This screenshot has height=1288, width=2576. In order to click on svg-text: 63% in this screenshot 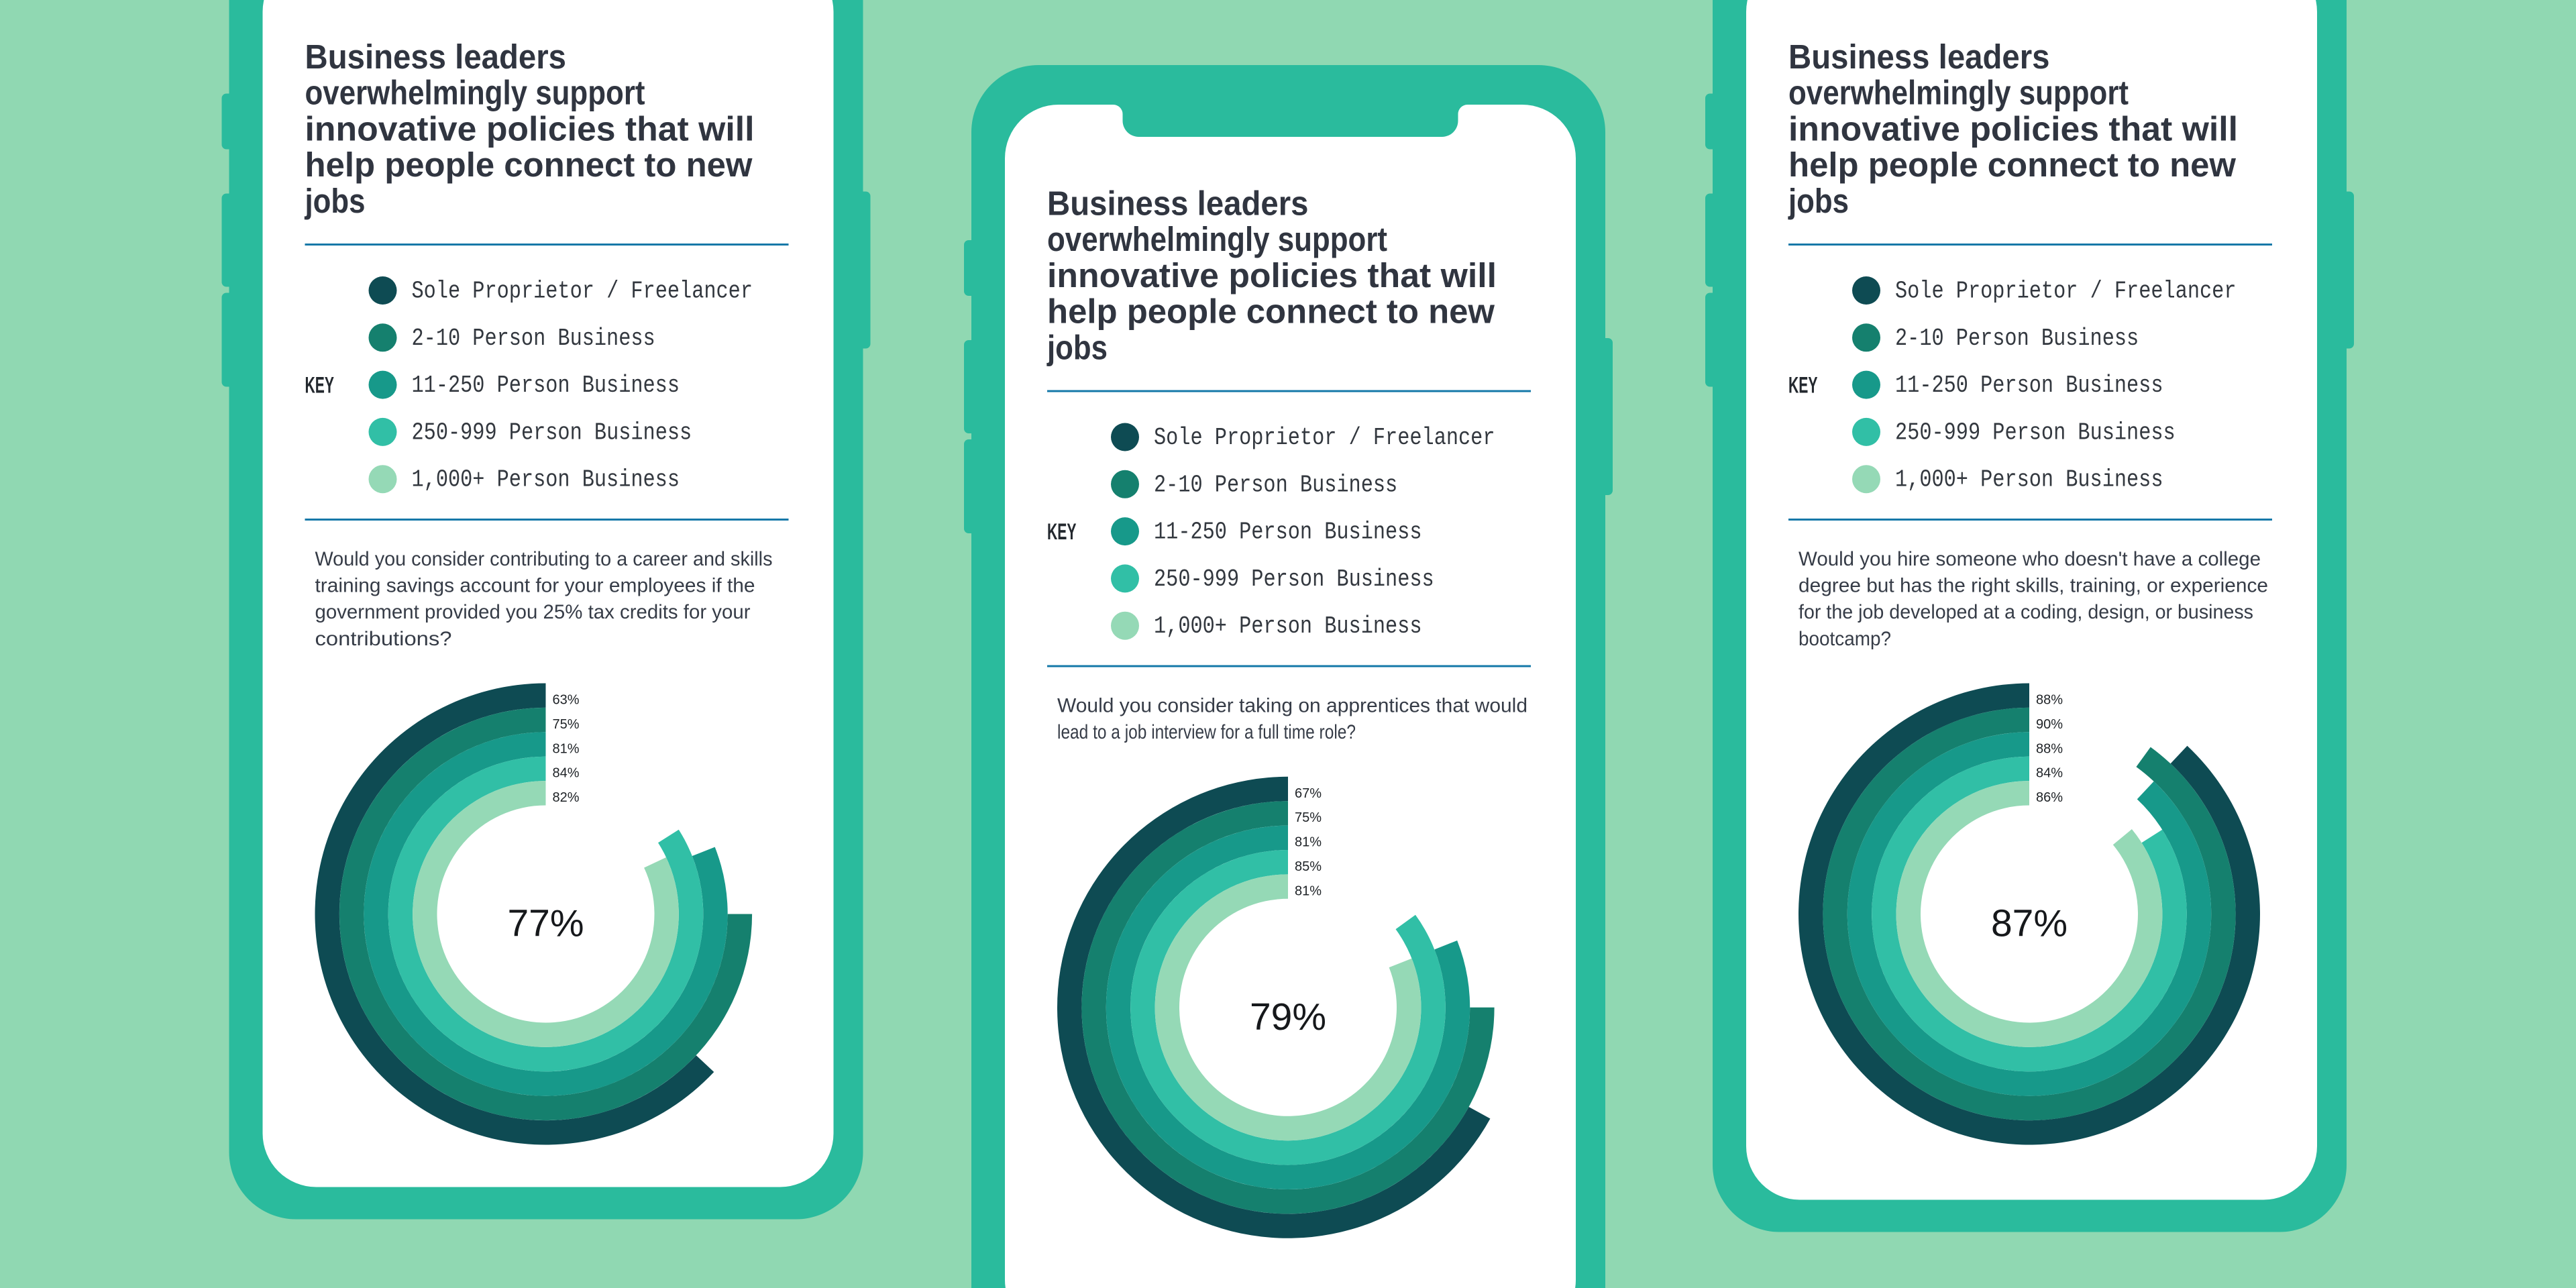, I will do `click(566, 700)`.